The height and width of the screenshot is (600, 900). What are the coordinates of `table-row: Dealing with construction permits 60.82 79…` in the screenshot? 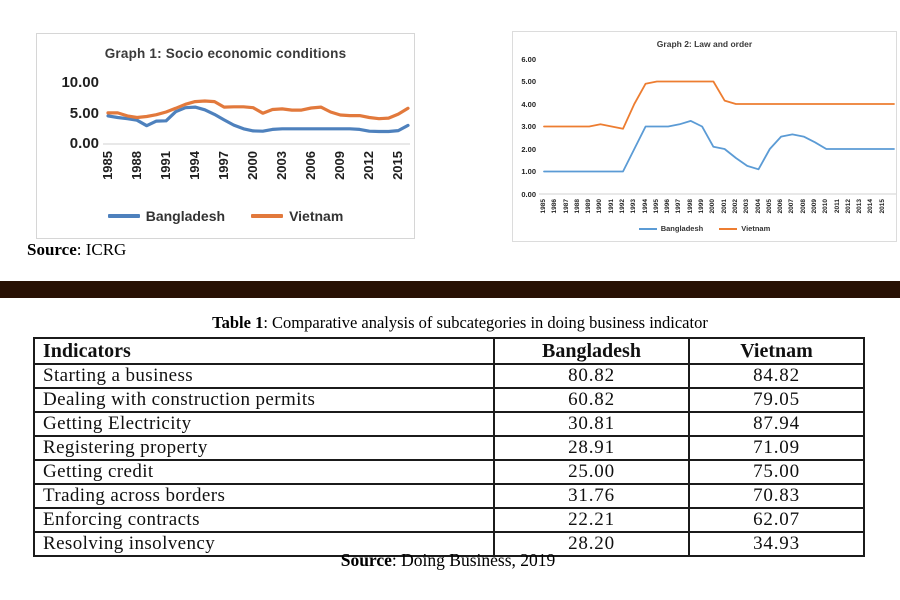 It's located at (449, 400).